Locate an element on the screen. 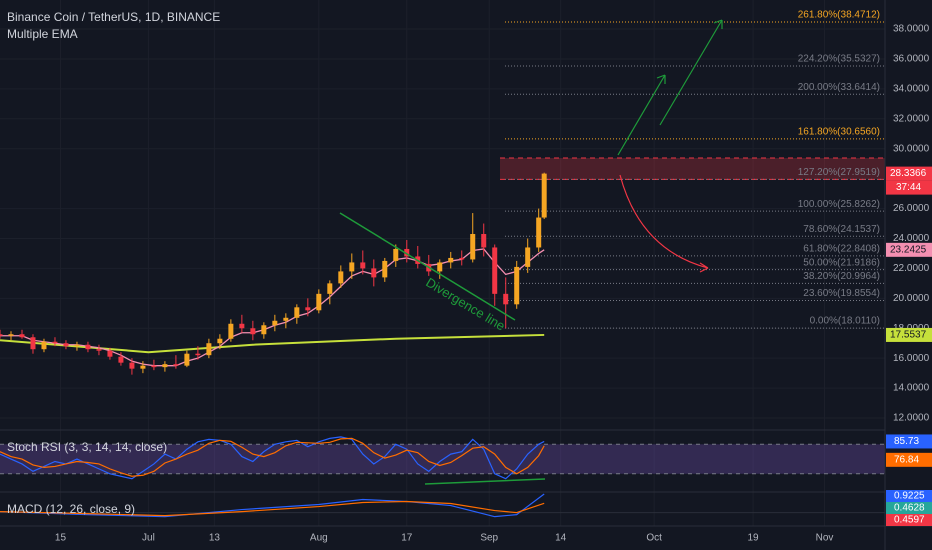 The image size is (932, 550). stoch-line is located at coordinates (272, 458).